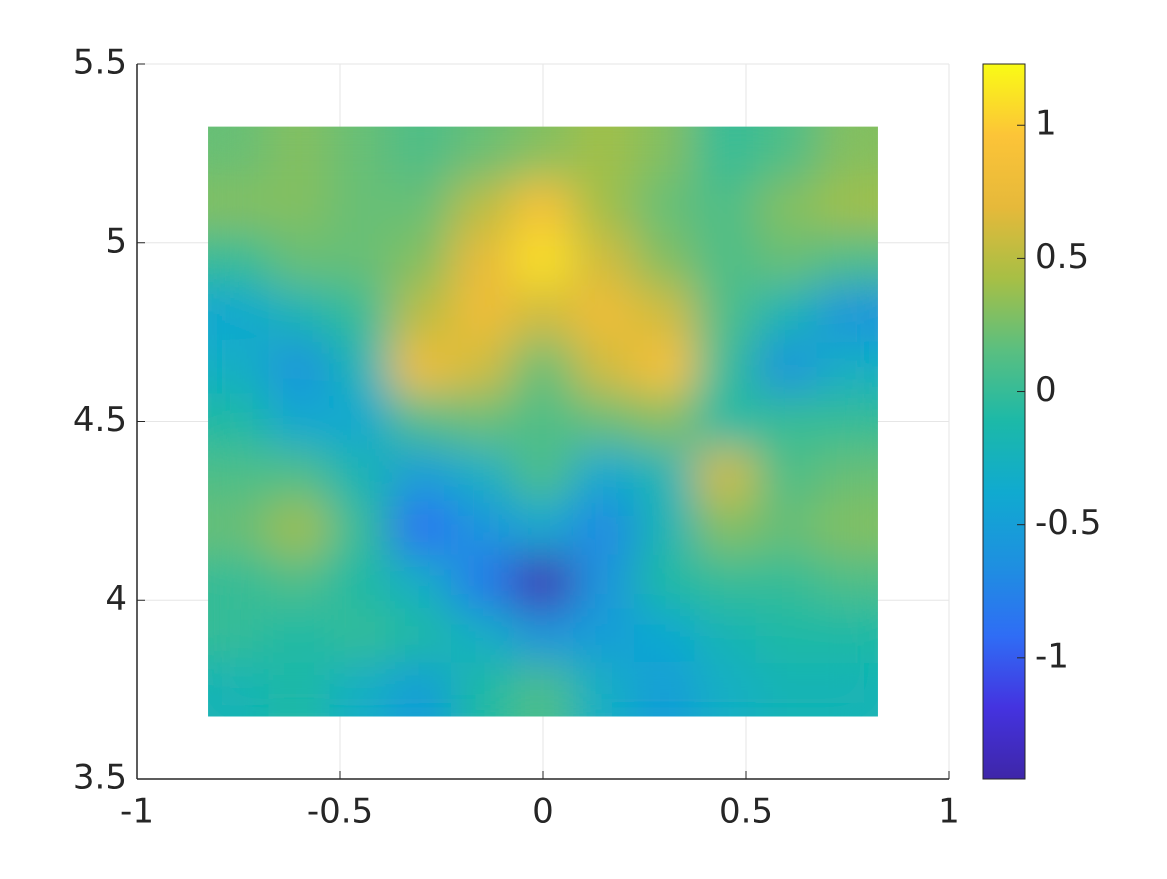 The height and width of the screenshot is (879, 1167). I want to click on colorbar-tick-label: -0.5, so click(1068, 523).